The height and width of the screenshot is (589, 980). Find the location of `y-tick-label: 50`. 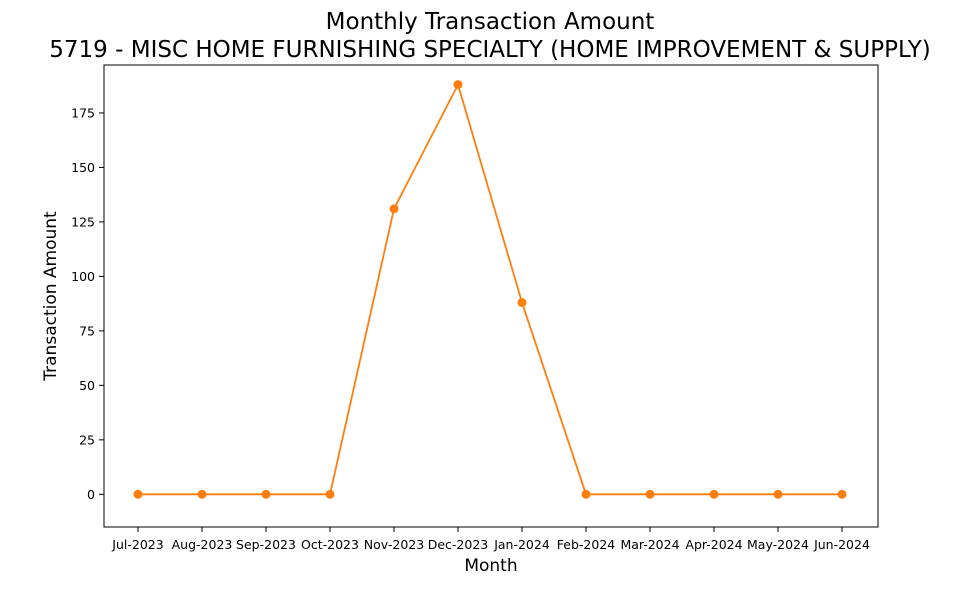

y-tick-label: 50 is located at coordinates (87, 385).